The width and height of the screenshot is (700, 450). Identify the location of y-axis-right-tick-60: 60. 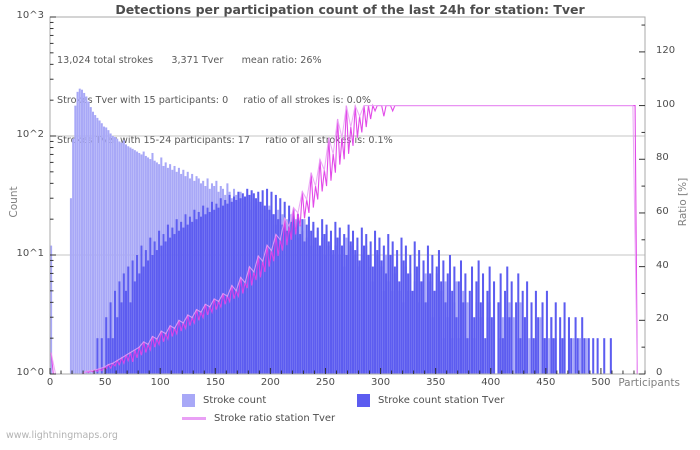
(662, 211).